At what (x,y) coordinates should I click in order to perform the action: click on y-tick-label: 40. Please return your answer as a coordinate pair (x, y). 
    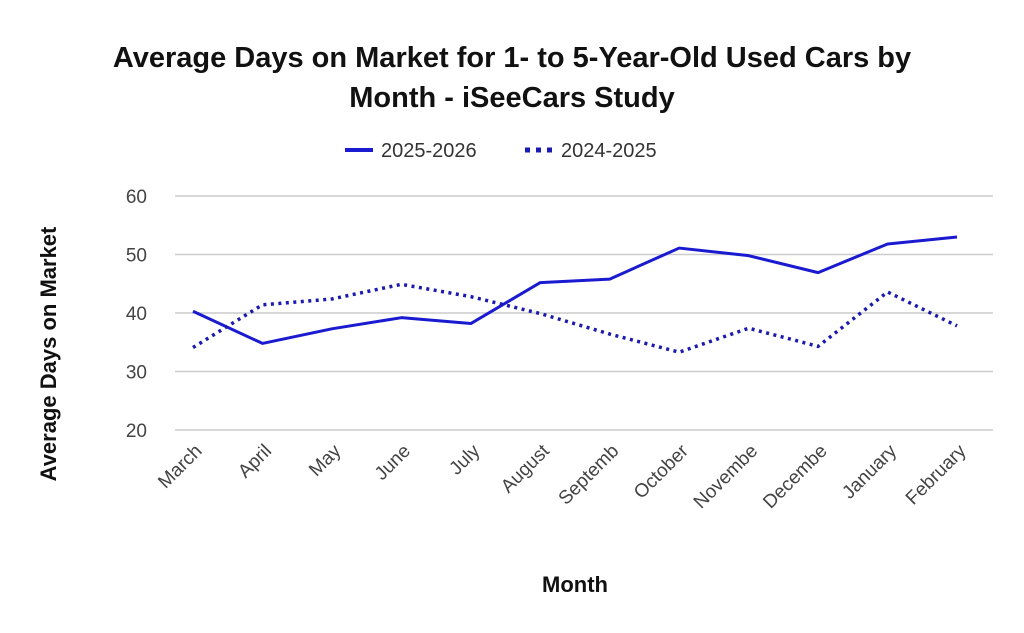
    Looking at the image, I should click on (136, 314).